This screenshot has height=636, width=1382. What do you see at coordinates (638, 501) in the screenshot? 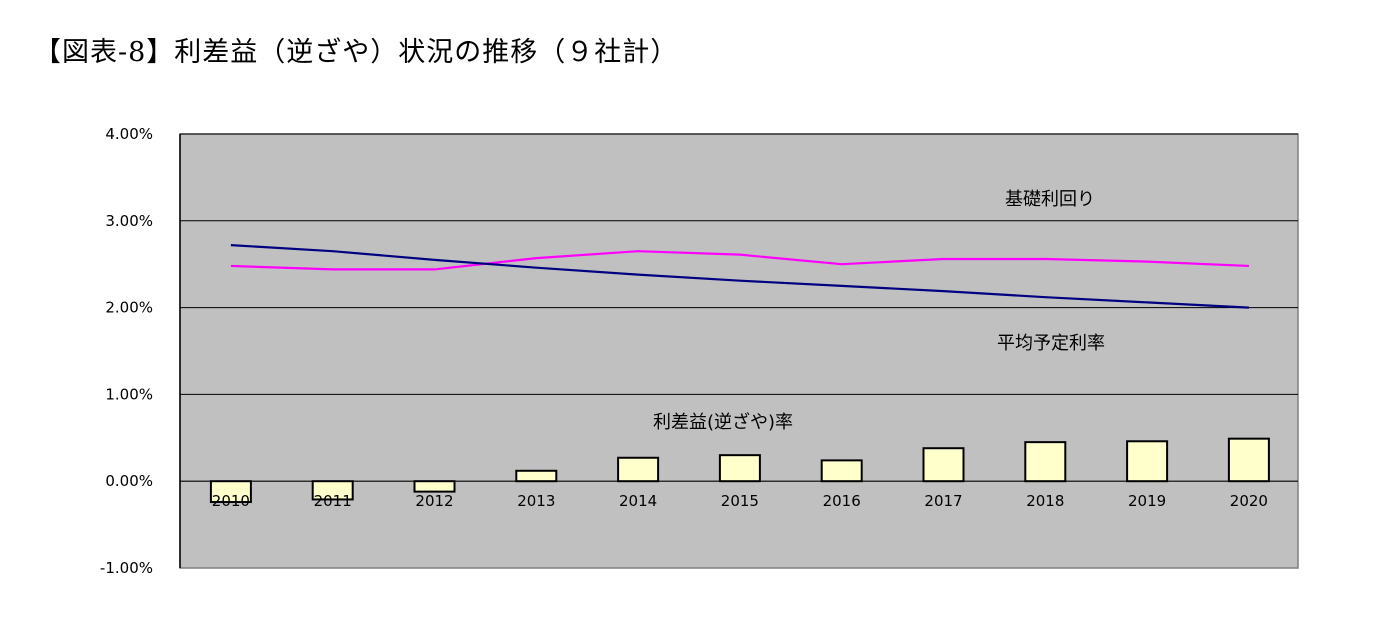
I see `x-tick-label: 2014` at bounding box center [638, 501].